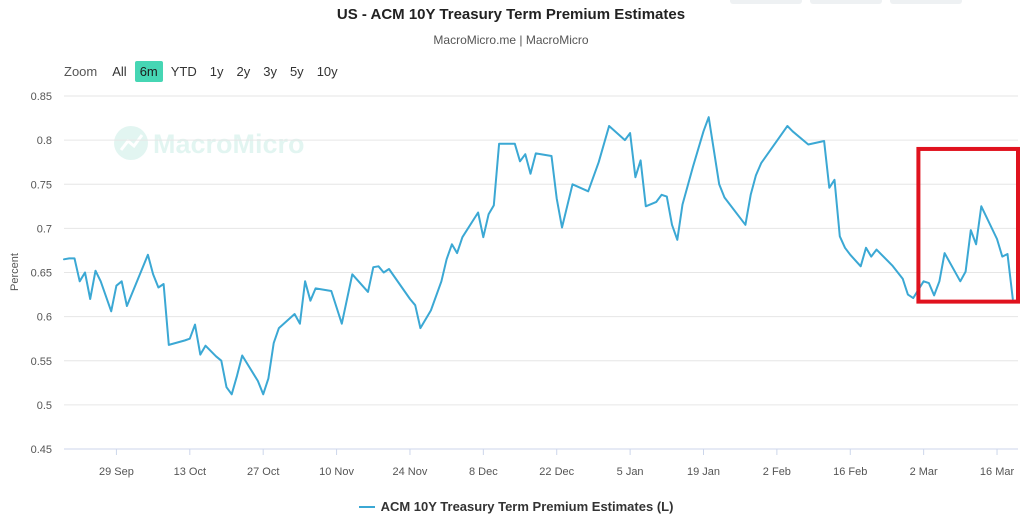 The width and height of the screenshot is (1032, 525). Describe the element at coordinates (366, 506) in the screenshot. I see `legend-swatch` at that location.